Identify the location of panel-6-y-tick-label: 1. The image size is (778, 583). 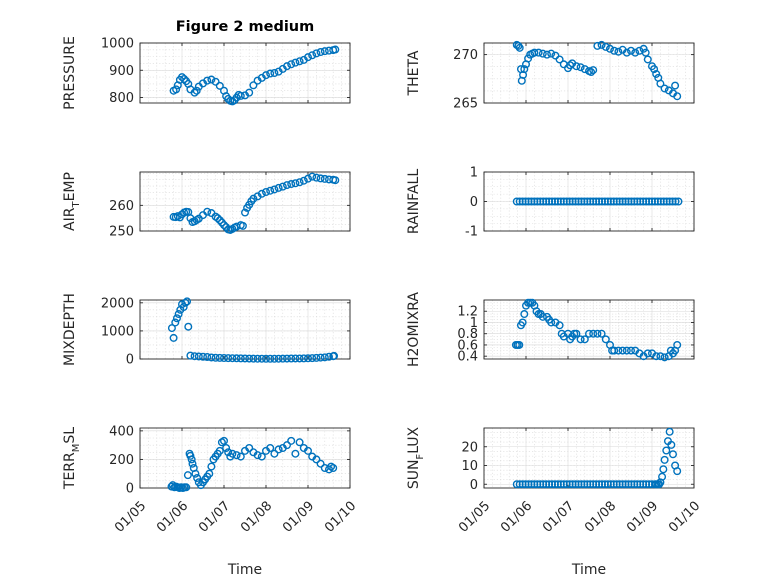
(474, 323).